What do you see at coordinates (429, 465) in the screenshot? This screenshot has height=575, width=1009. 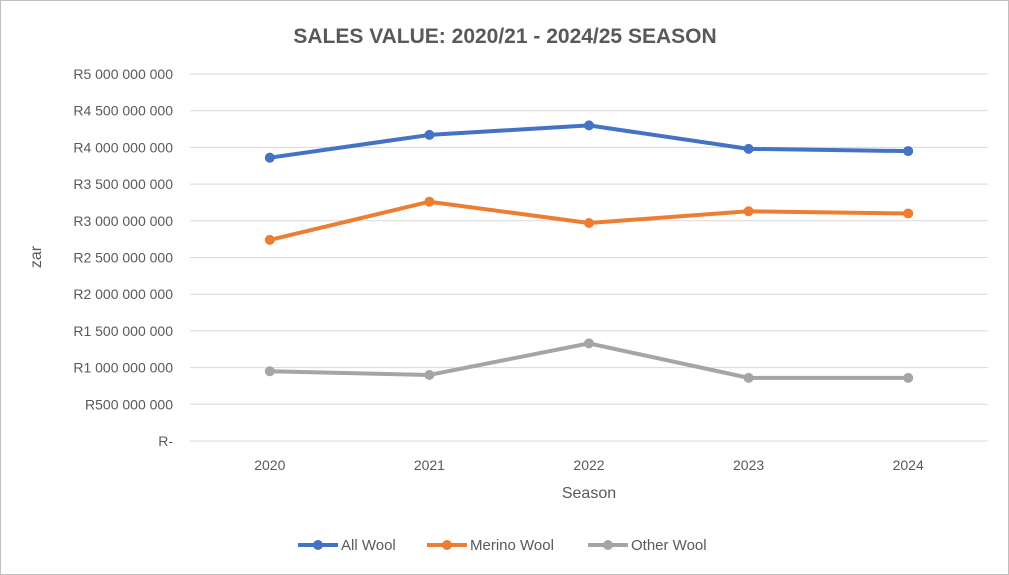 I see `x-tick-label: 2021` at bounding box center [429, 465].